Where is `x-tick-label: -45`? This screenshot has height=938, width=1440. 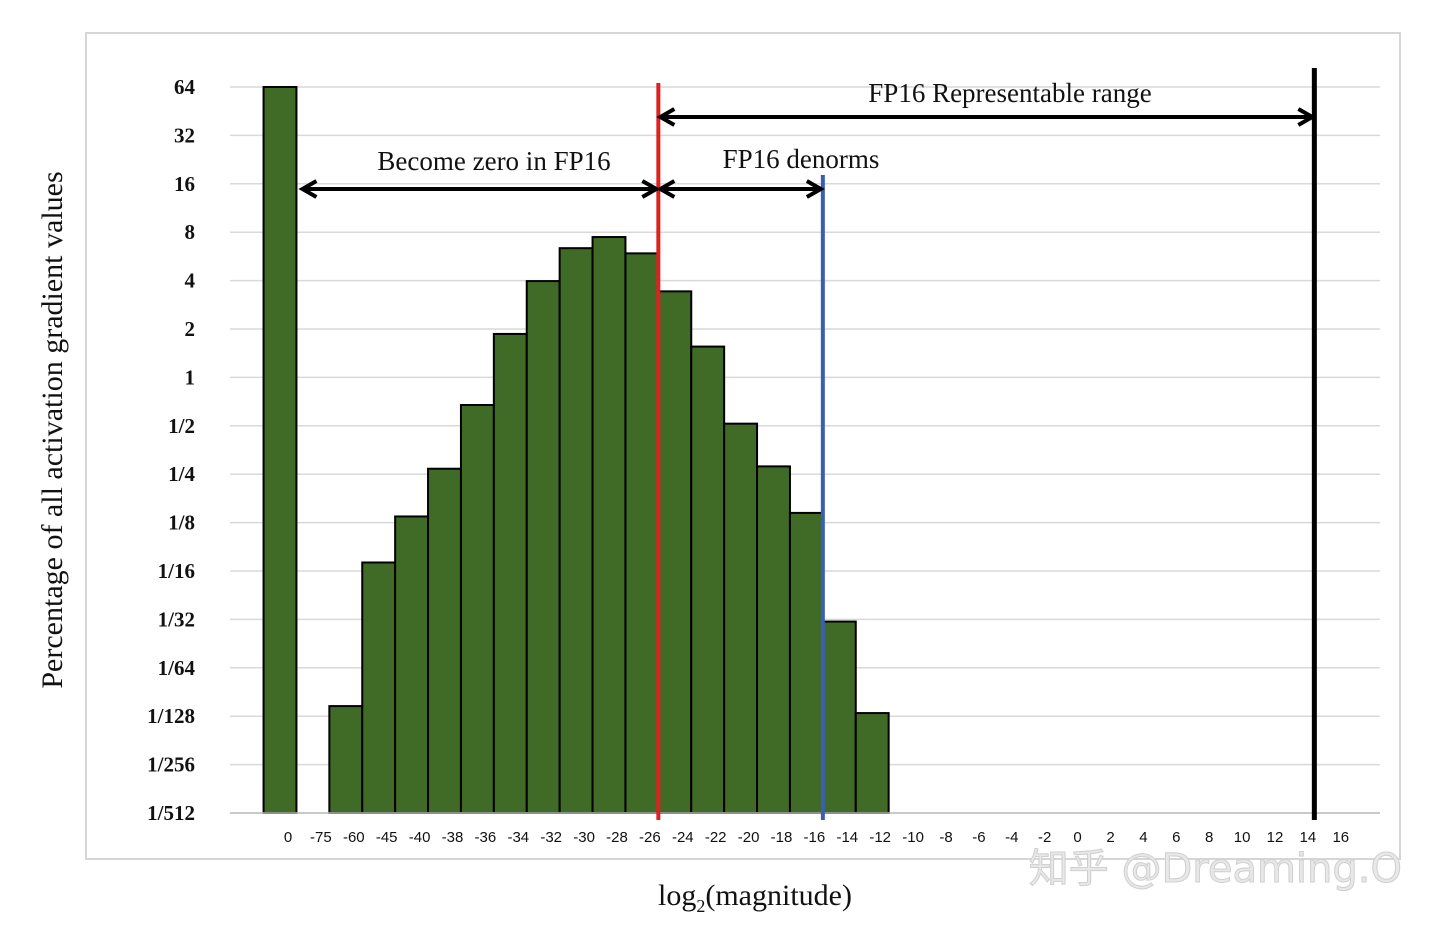 x-tick-label: -45 is located at coordinates (387, 837).